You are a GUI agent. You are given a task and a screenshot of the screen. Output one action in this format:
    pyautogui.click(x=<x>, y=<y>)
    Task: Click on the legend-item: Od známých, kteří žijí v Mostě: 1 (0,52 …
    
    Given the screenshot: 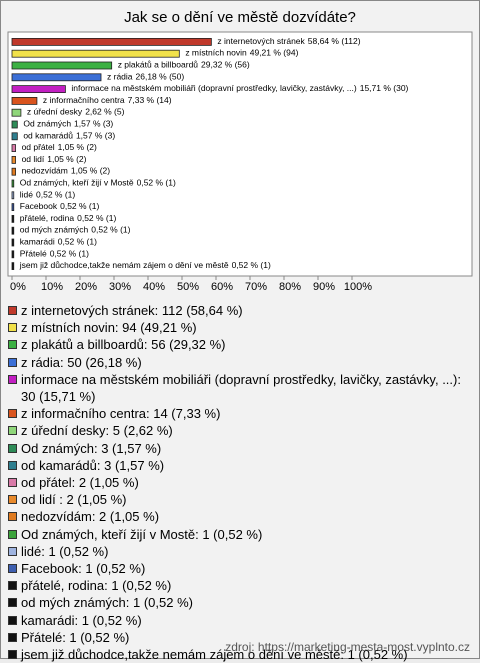 What is the action you would take?
    pyautogui.click(x=239, y=534)
    